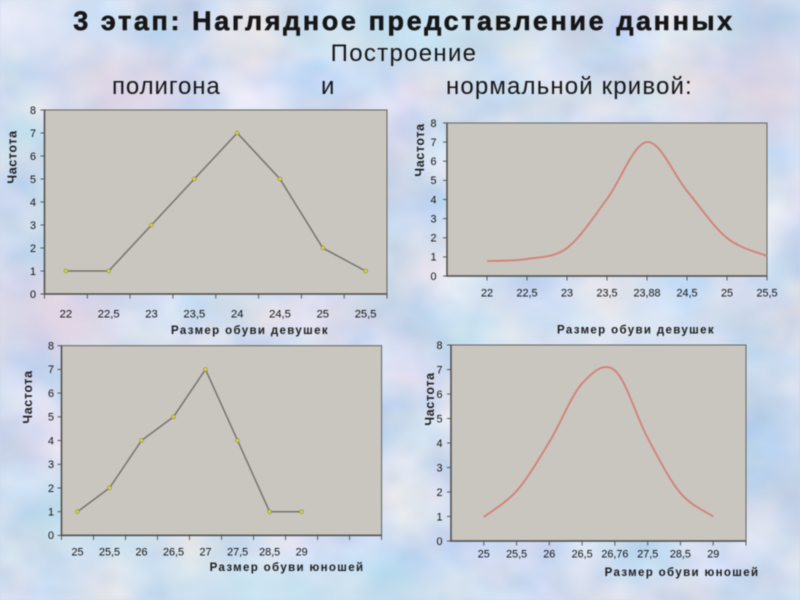 Image resolution: width=800 pixels, height=600 pixels. Describe the element at coordinates (237, 314) in the screenshot. I see `svg-text: 24` at that location.